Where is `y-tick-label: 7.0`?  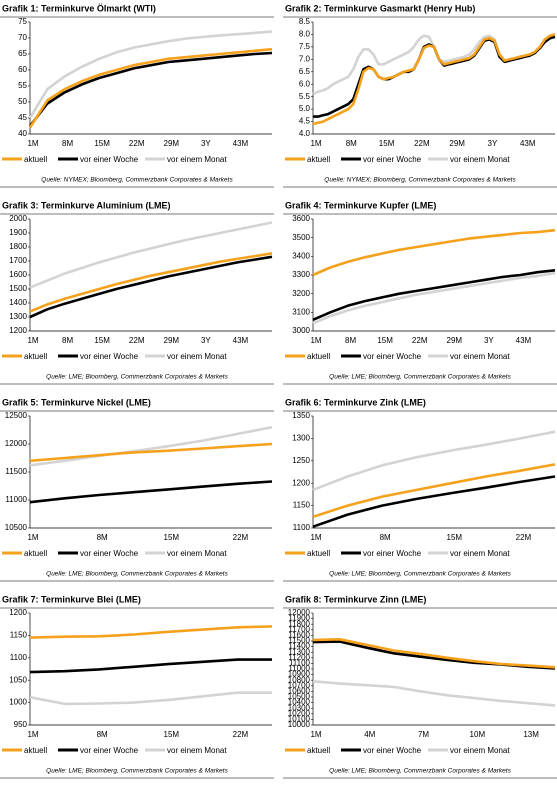
y-tick-label: 7.0 is located at coordinates (305, 58).